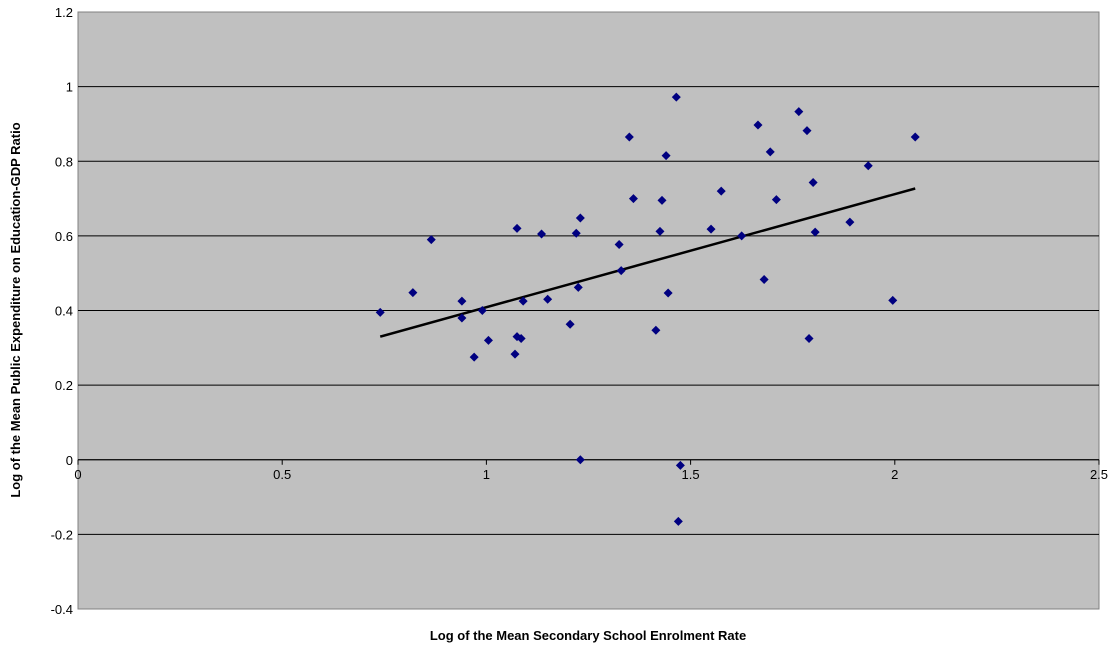  What do you see at coordinates (64, 236) in the screenshot?
I see `y-tick-label: 0.6` at bounding box center [64, 236].